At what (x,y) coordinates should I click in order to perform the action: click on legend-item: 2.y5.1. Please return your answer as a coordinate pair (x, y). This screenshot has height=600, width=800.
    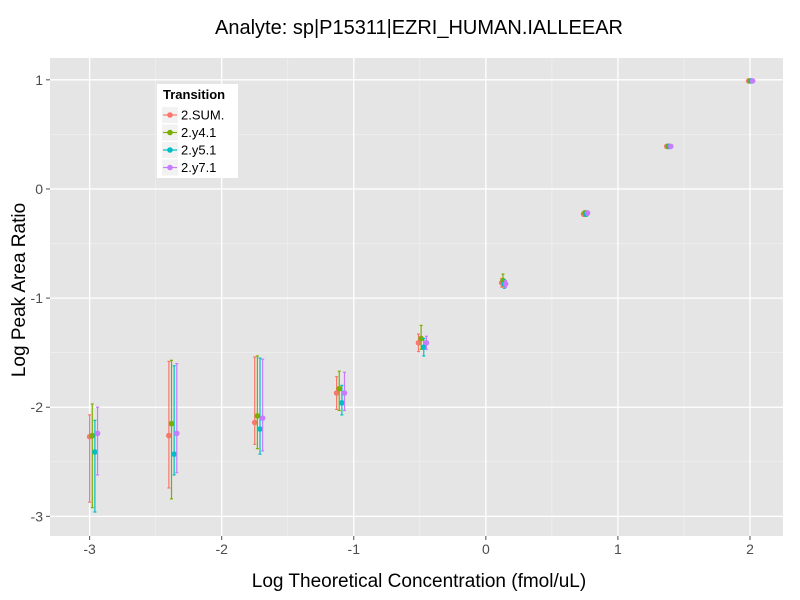
    Looking at the image, I should click on (189, 150).